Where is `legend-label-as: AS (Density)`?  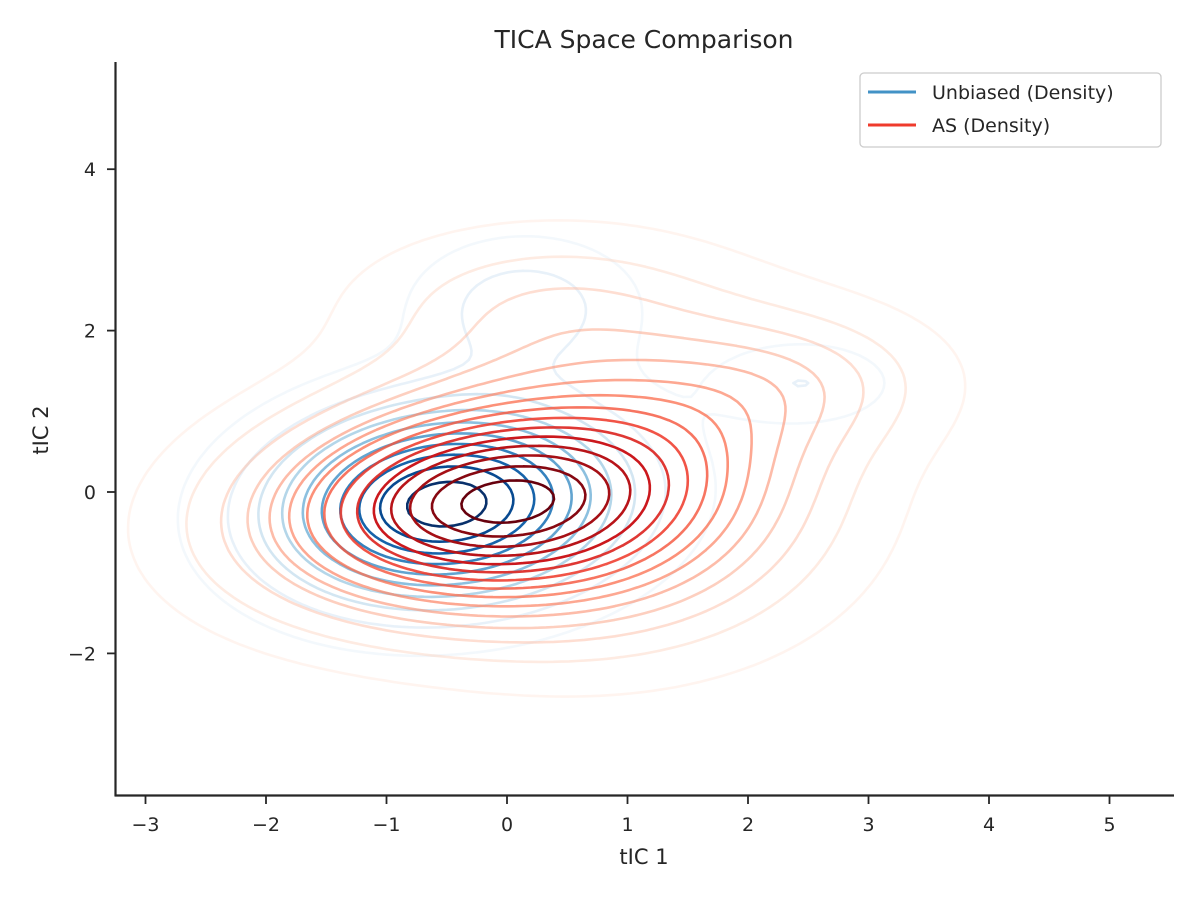
legend-label-as: AS (Density) is located at coordinates (991, 126).